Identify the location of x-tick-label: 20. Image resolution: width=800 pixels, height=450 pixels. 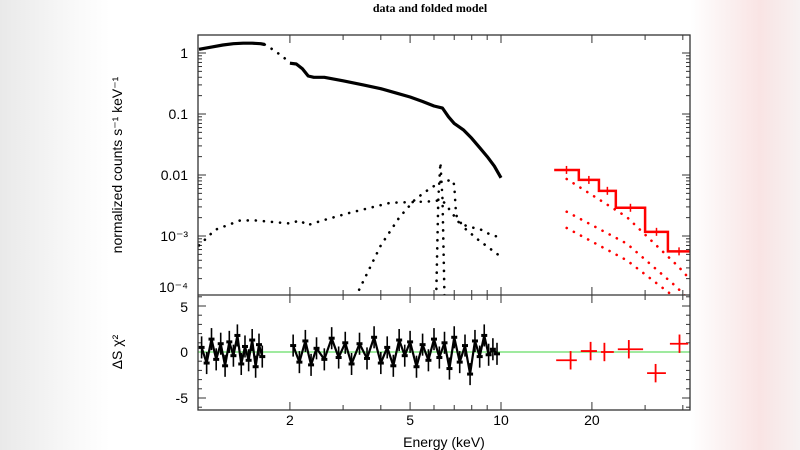
(592, 420).